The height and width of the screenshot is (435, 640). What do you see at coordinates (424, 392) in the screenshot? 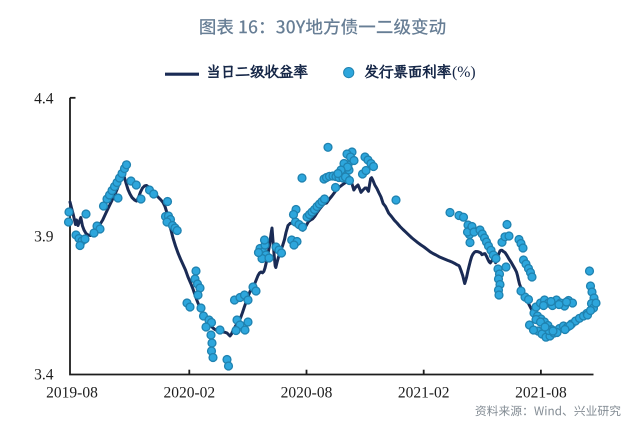
I see `svg-text: 2021-02` at bounding box center [424, 392].